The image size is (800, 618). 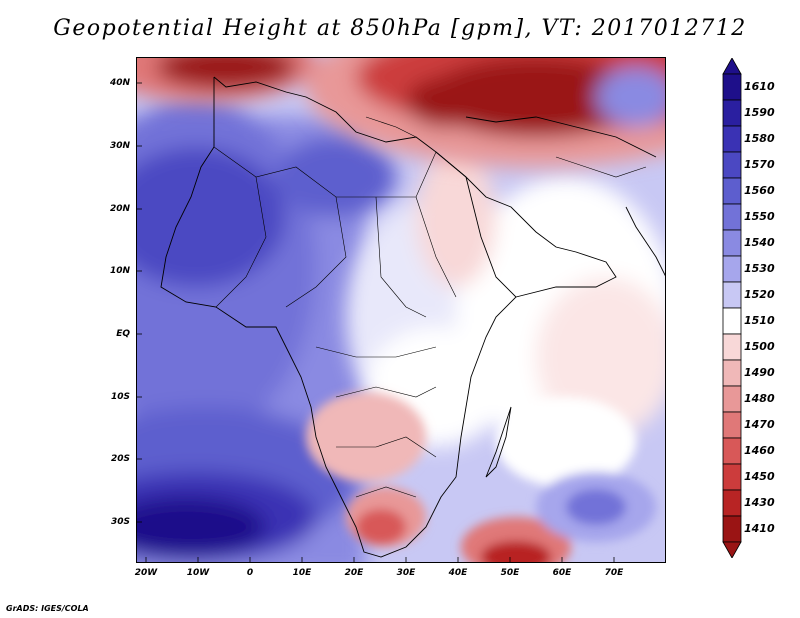 I want to click on xtick-0: 0, so click(x=250, y=573).